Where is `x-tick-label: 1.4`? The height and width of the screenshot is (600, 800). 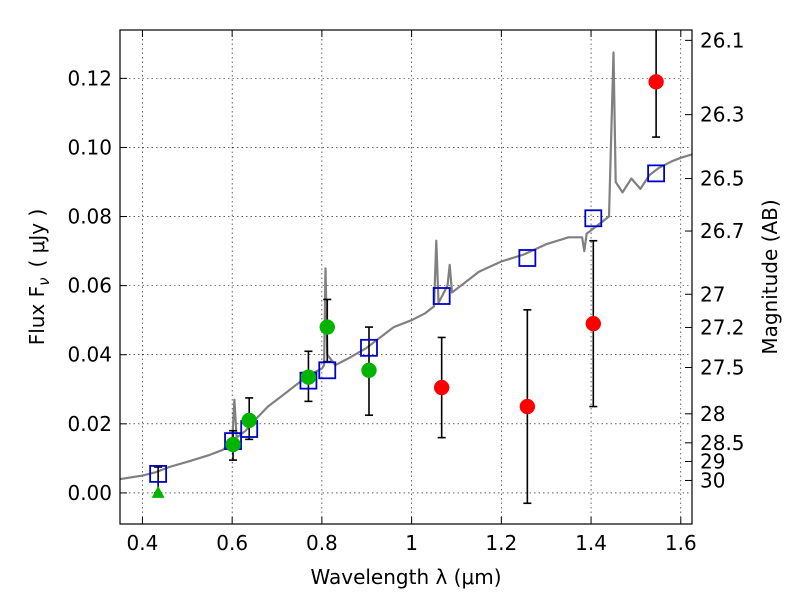
x-tick-label: 1.4 is located at coordinates (591, 543).